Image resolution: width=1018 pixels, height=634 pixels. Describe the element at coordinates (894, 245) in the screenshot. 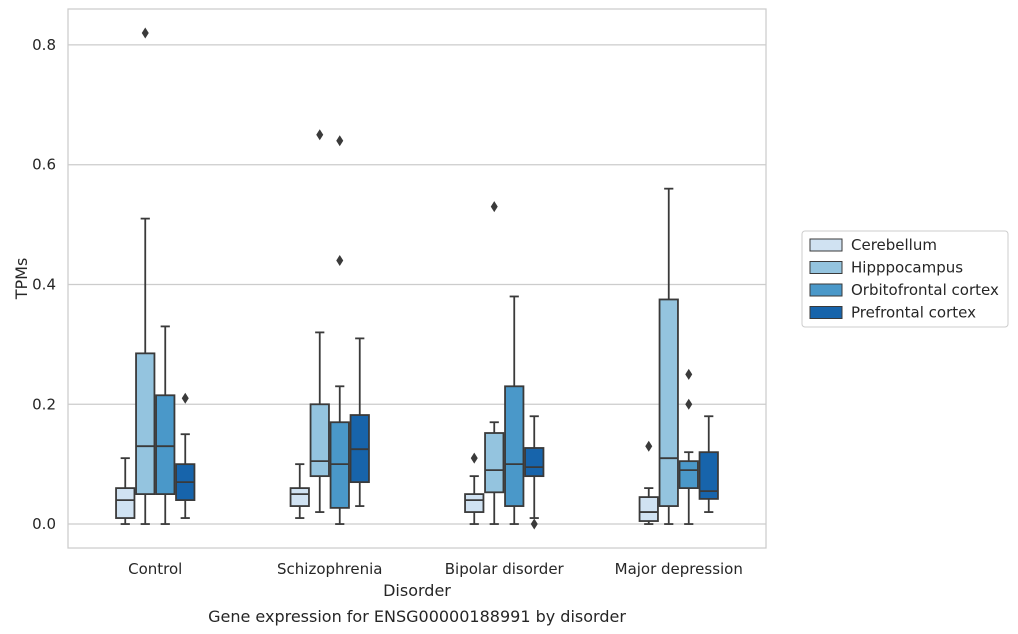

I see `legend-label: Cerebellum` at that location.